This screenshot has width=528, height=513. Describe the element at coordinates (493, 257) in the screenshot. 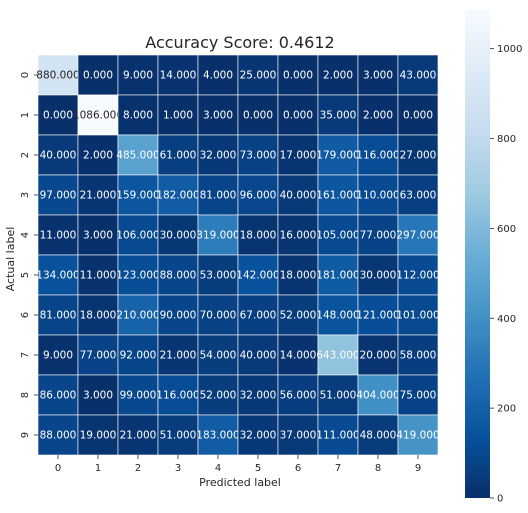

I see `colorbar: 0 200 400 600 800 1000` at that location.